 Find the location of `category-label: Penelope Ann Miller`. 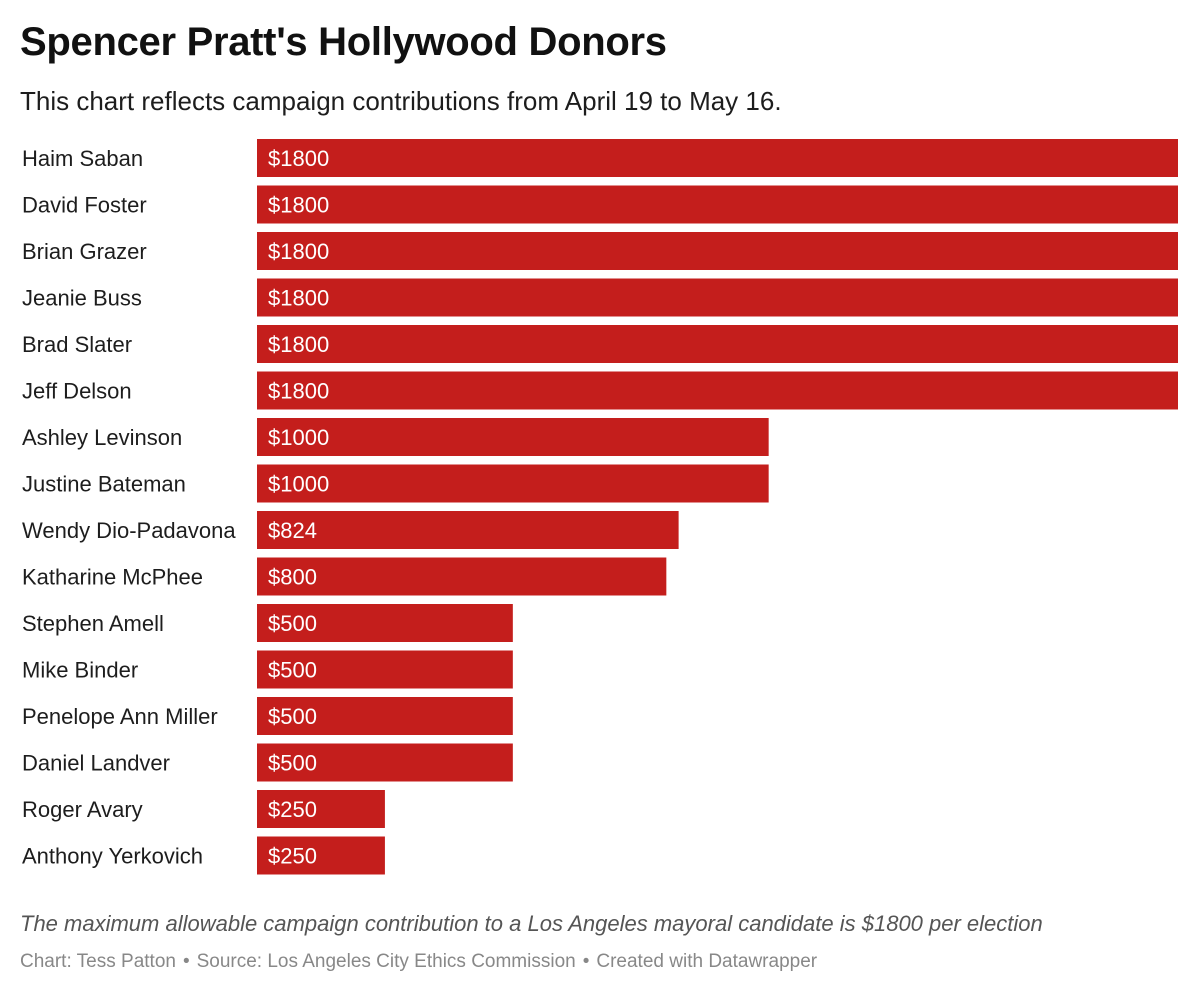

category-label: Penelope Ann Miller is located at coordinates (120, 716).